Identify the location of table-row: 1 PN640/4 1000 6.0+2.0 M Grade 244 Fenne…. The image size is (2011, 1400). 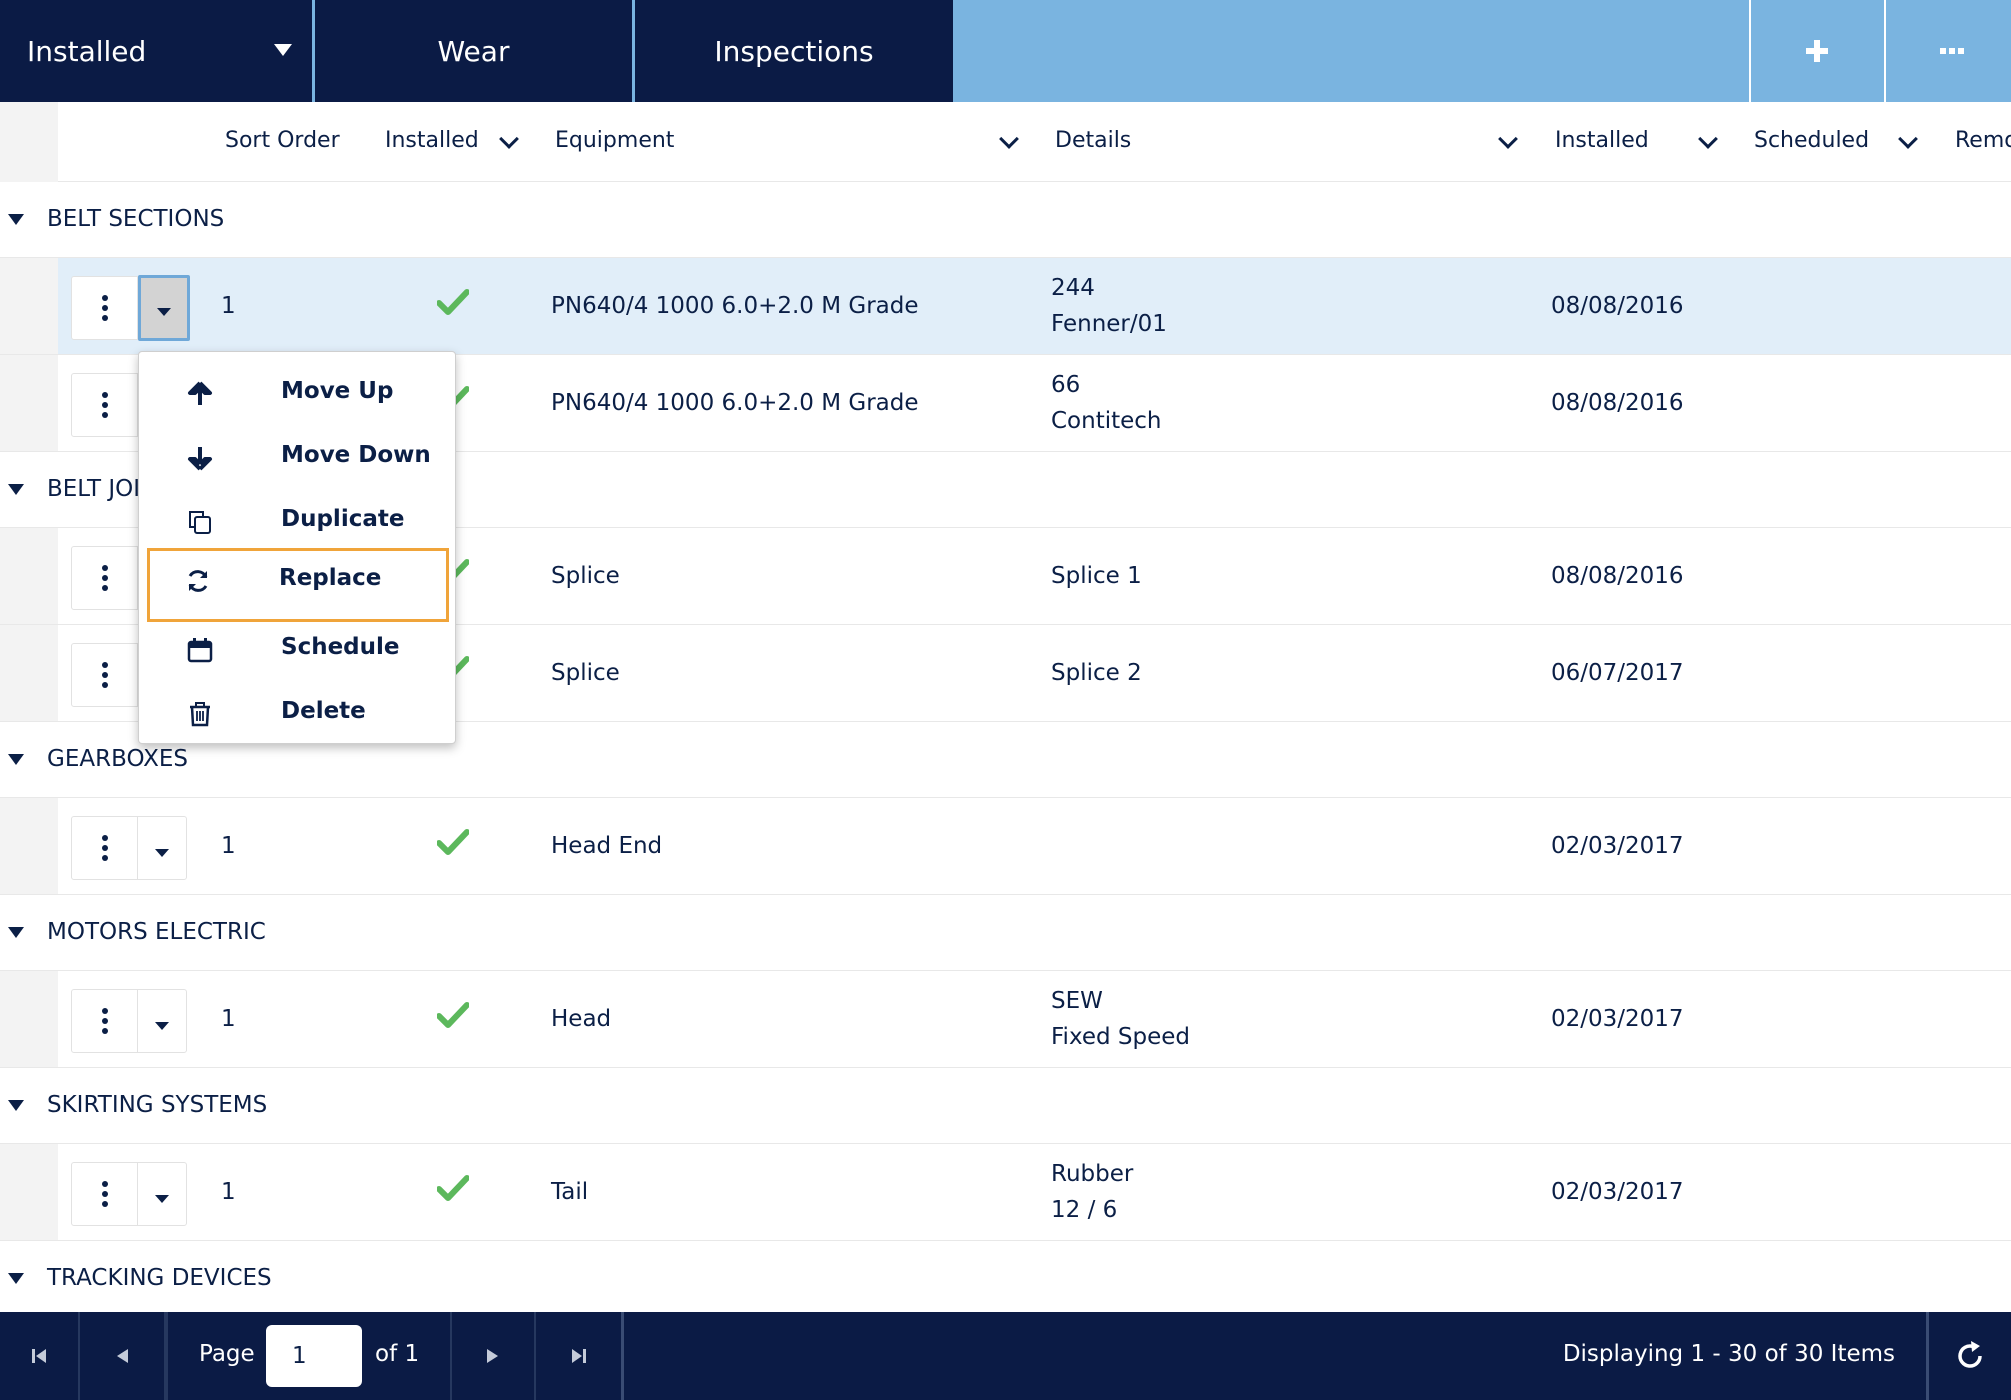
(1005, 306).